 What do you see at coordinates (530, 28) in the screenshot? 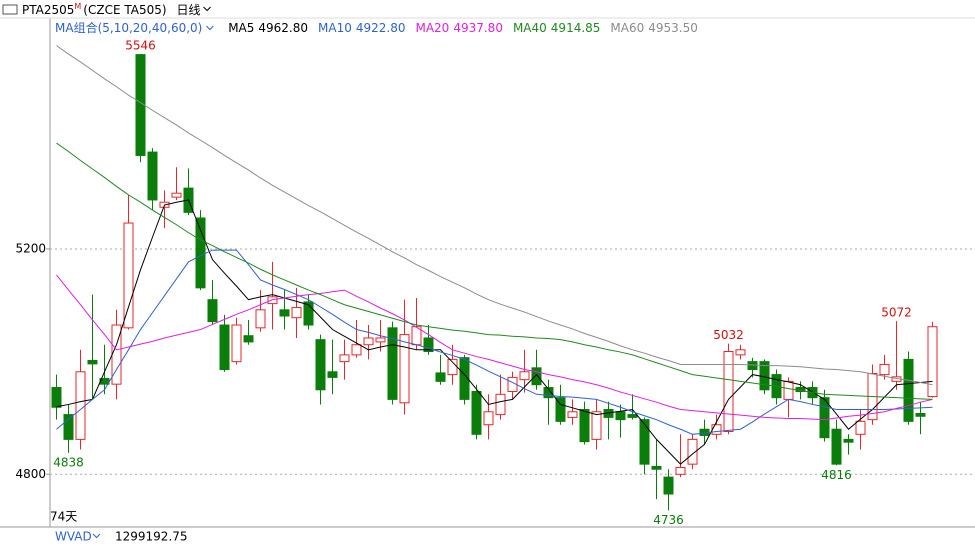
I see `legend-name: MA40` at bounding box center [530, 28].